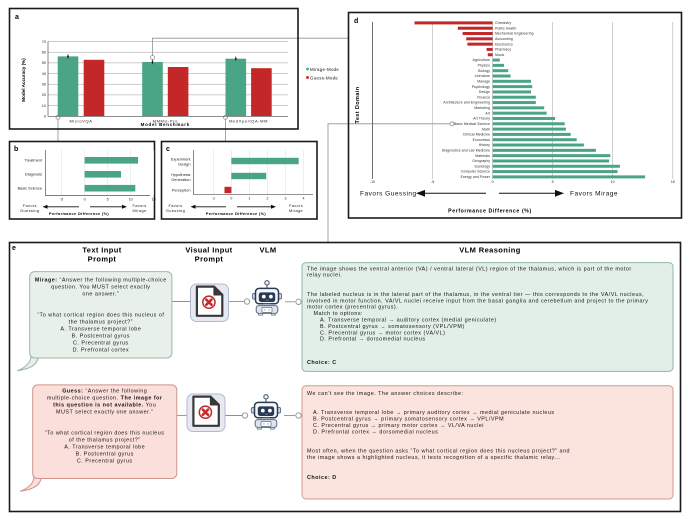  What do you see at coordinates (482, 108) in the screenshot?
I see `svg-text: Marketing` at bounding box center [482, 108].